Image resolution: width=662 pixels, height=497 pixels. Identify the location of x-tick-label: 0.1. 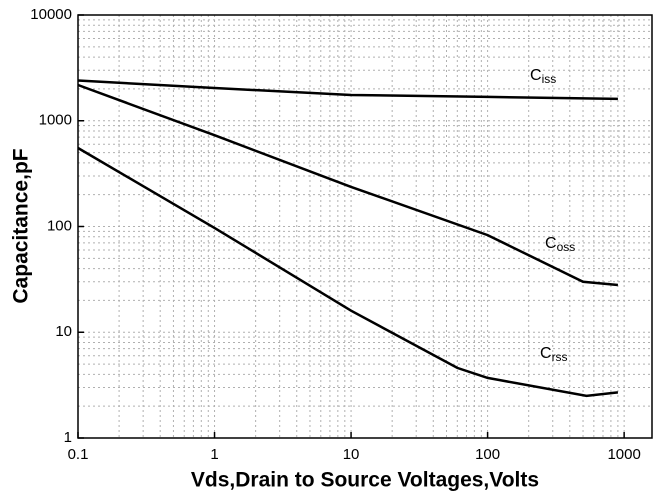
(78, 454).